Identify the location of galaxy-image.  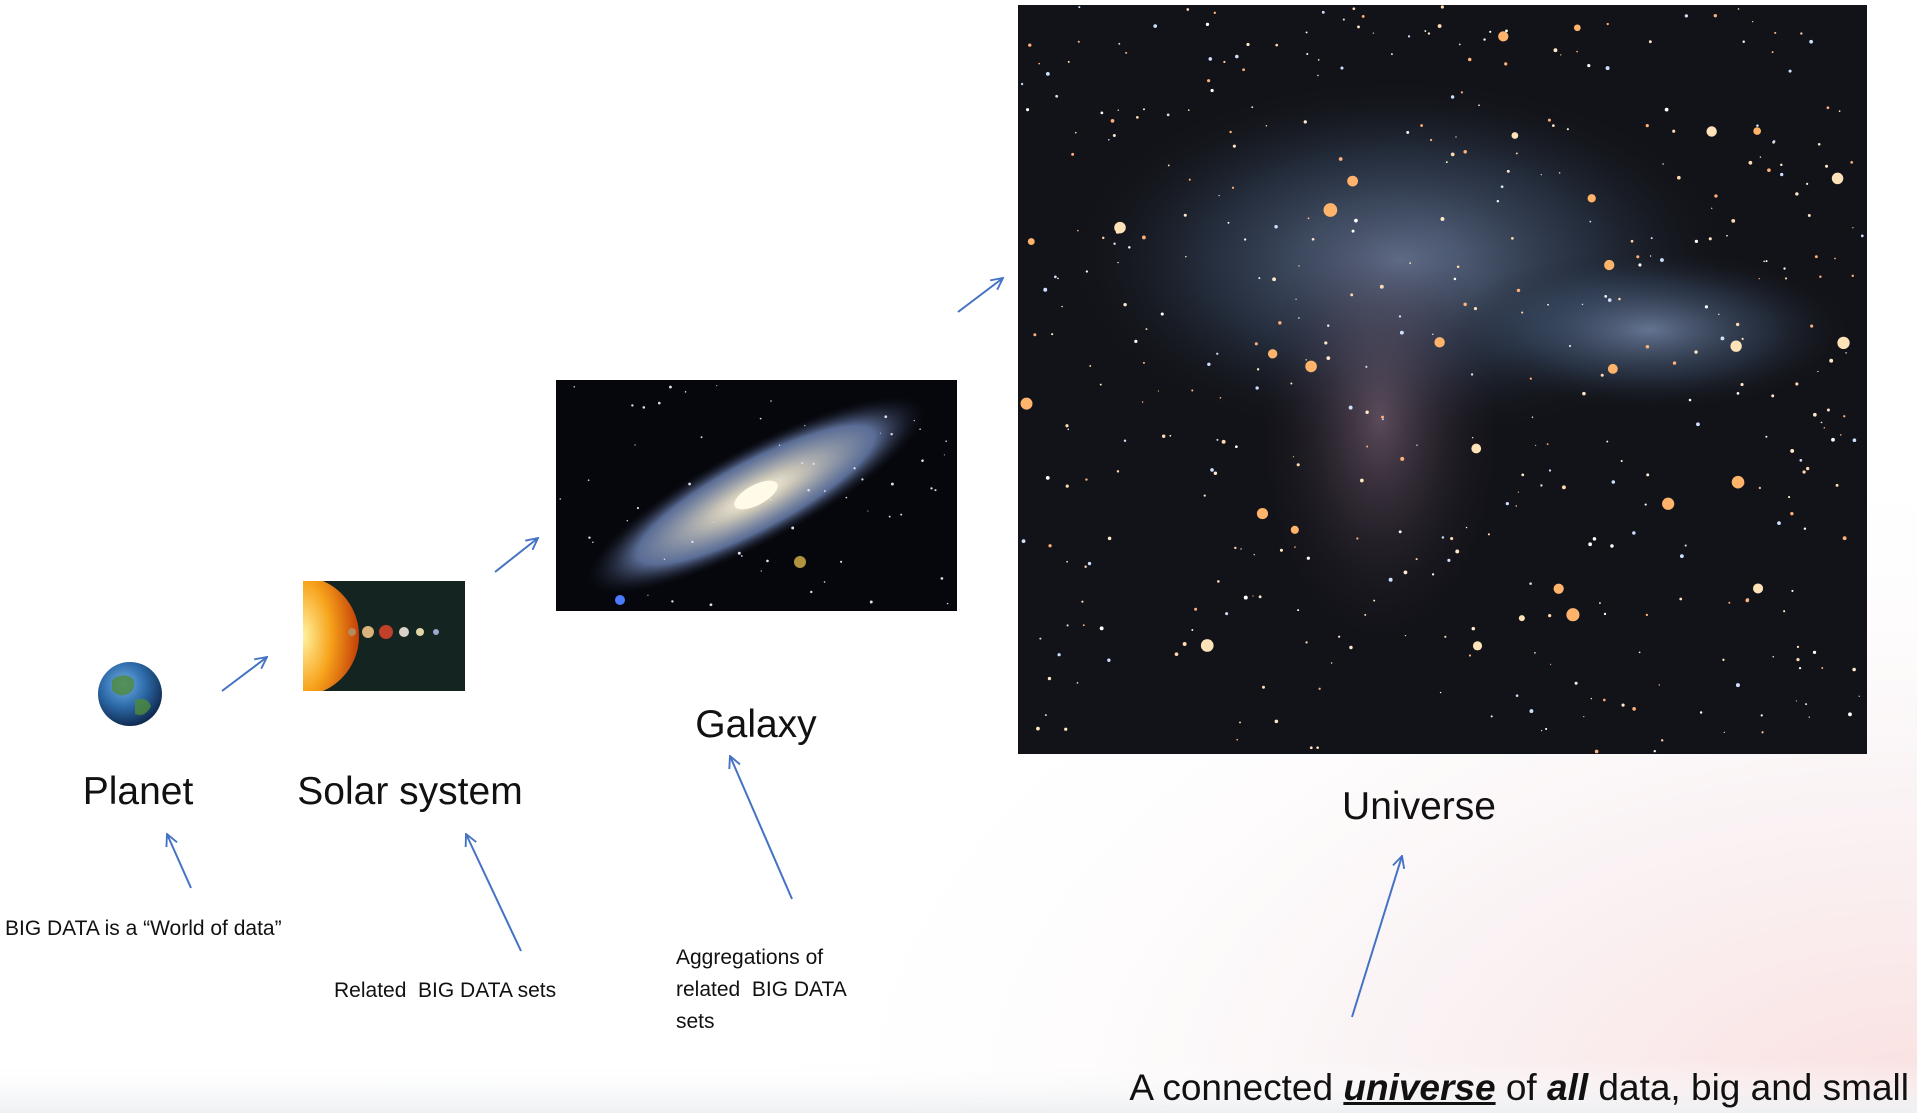
(756, 495).